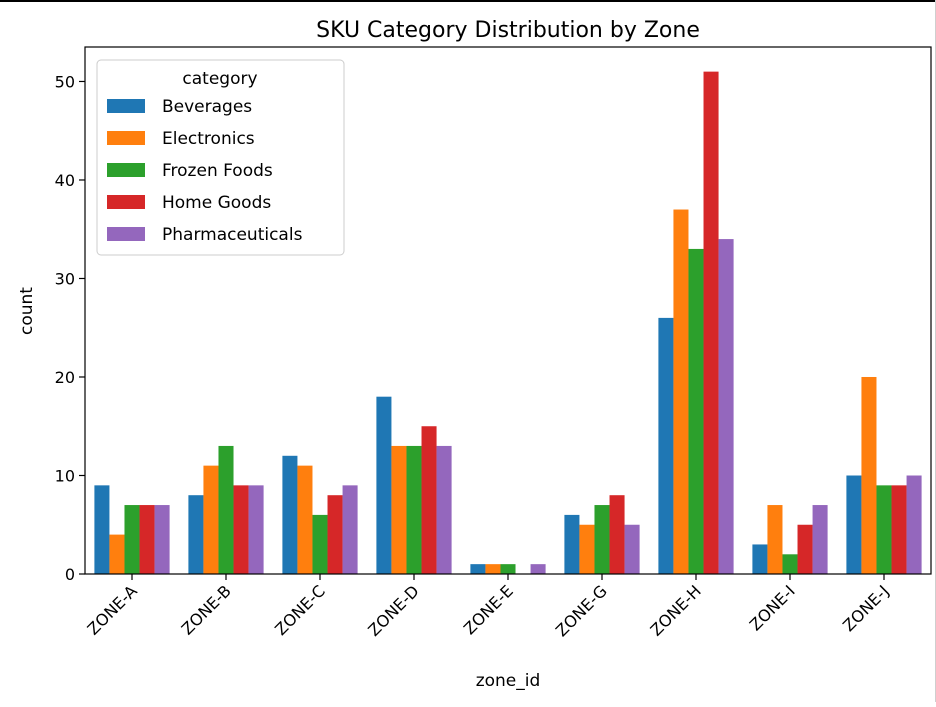  I want to click on bar-zone-h-frozen-foods, so click(696, 411).